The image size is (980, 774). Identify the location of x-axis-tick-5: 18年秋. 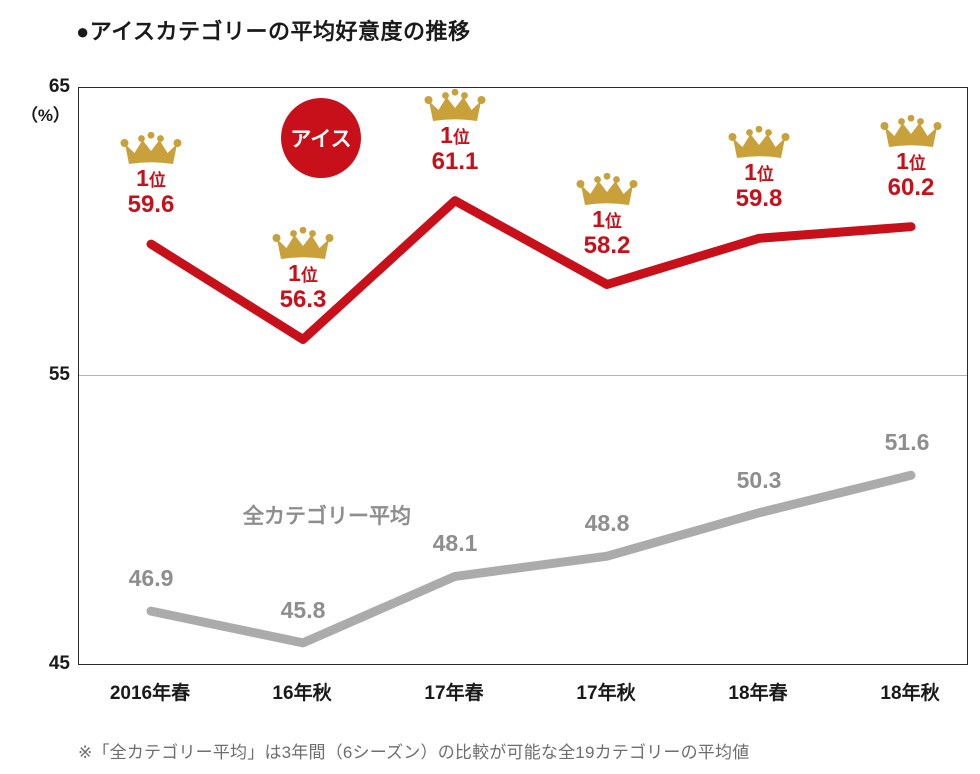
(910, 693).